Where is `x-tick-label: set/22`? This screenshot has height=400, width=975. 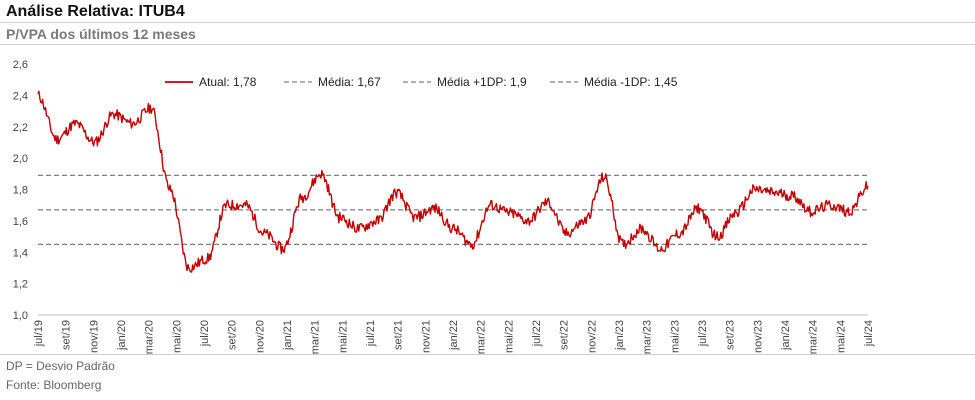
x-tick-label: set/22 is located at coordinates (565, 335).